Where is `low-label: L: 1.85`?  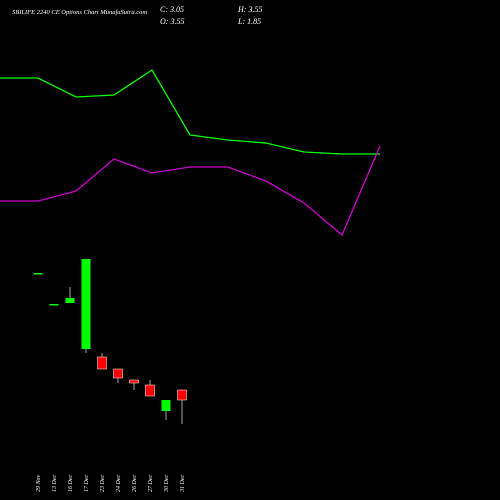 low-label: L: 1.85 is located at coordinates (249, 21).